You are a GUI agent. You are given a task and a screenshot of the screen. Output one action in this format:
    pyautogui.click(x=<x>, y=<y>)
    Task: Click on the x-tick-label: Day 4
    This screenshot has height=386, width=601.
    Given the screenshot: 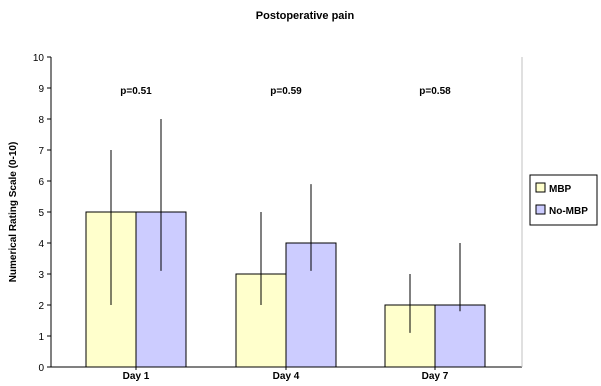 What is the action you would take?
    pyautogui.click(x=286, y=376)
    